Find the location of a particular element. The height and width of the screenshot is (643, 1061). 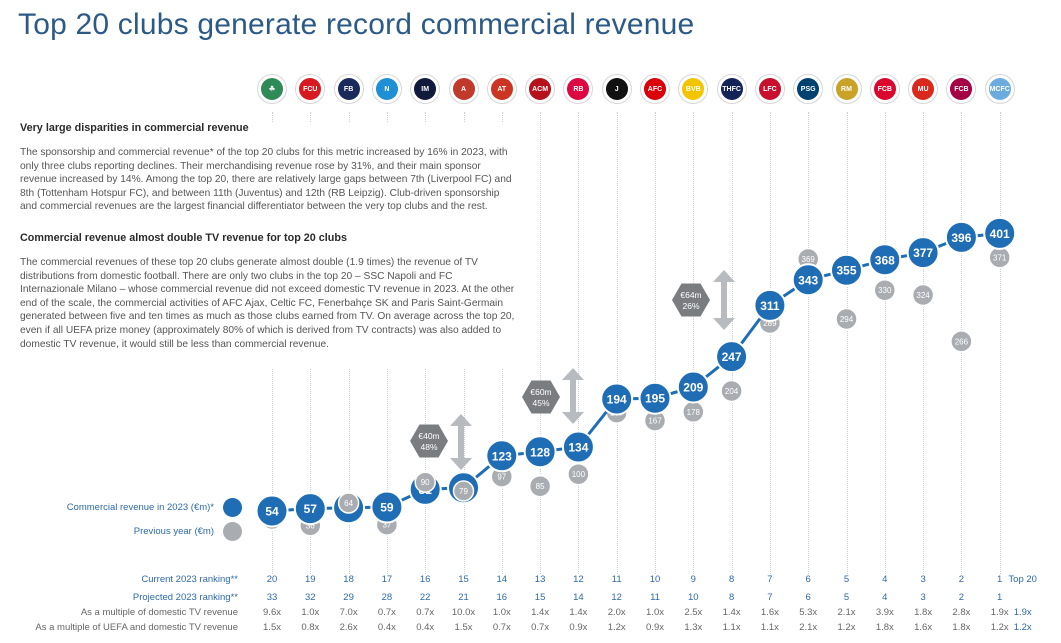

gap-percent-label: 26% is located at coordinates (690, 306).